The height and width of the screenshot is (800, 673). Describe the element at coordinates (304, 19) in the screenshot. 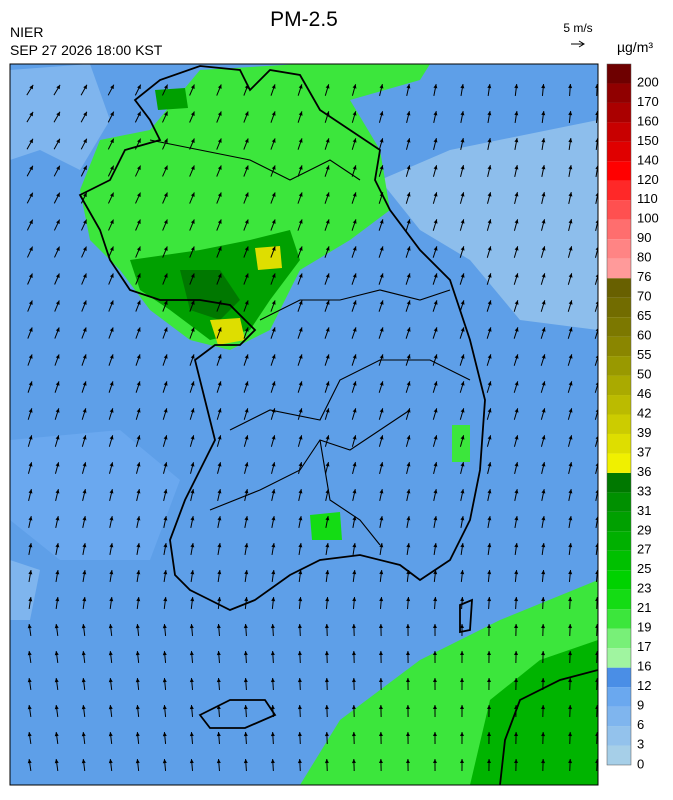

I see `map-title: PM-2.5` at that location.